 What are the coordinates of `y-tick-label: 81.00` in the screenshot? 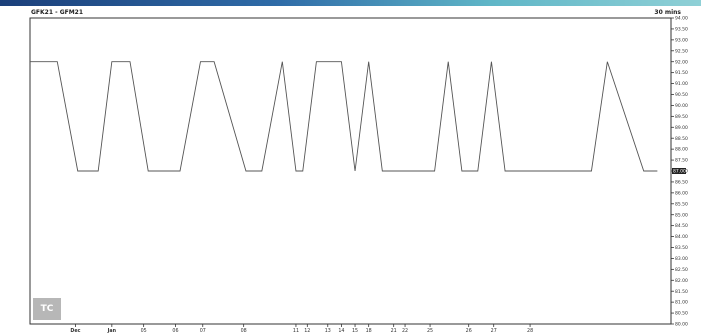 It's located at (681, 303).